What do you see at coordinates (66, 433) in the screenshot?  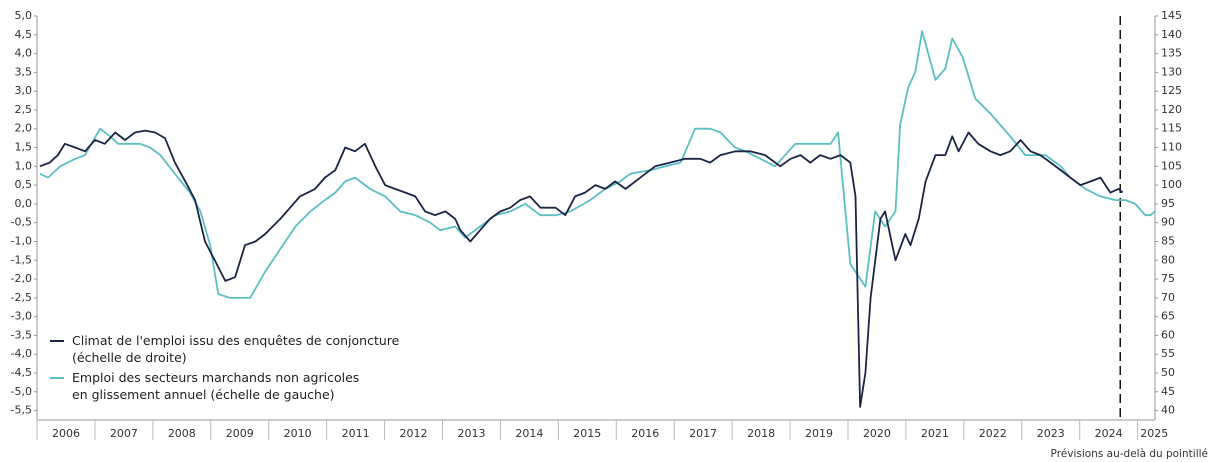 I see `x-tick-label: 2006` at bounding box center [66, 433].